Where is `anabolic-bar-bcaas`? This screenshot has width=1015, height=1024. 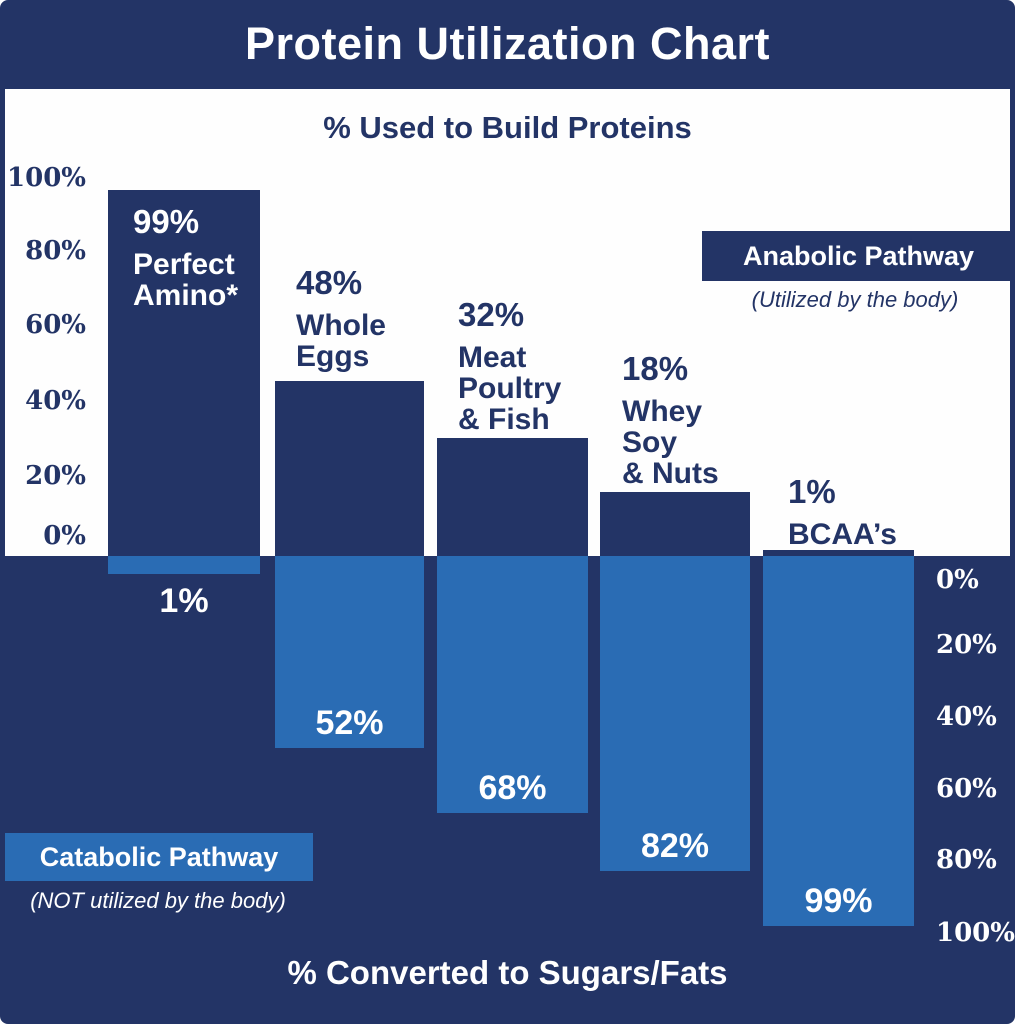
anabolic-bar-bcaas is located at coordinates (838, 553).